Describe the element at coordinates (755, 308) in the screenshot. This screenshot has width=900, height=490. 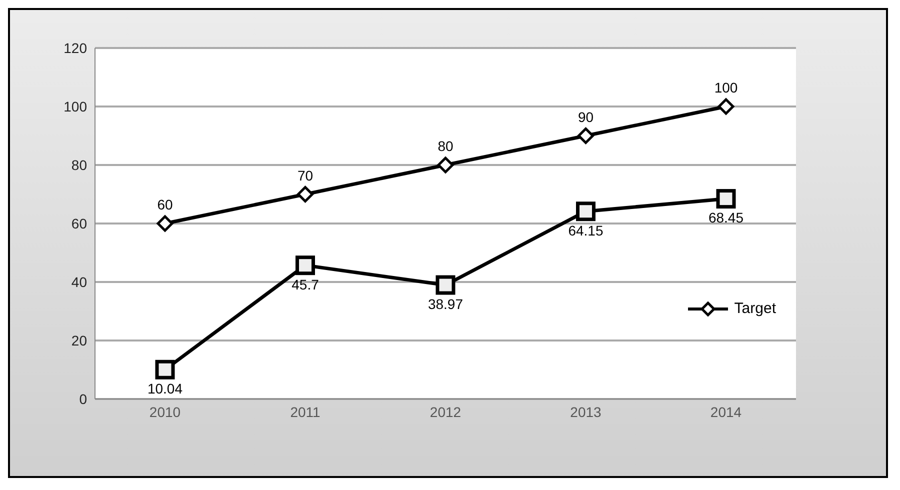
I see `legend-label: Target` at that location.